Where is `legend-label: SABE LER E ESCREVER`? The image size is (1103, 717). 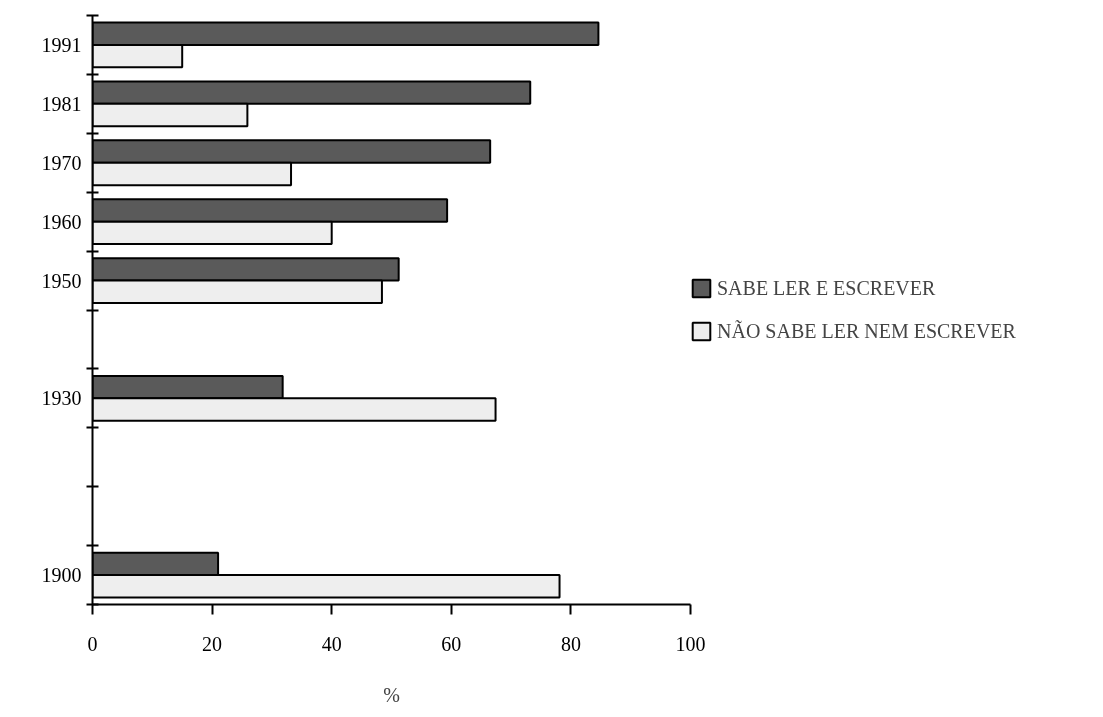
legend-label: SABE LER E ESCREVER is located at coordinates (826, 288).